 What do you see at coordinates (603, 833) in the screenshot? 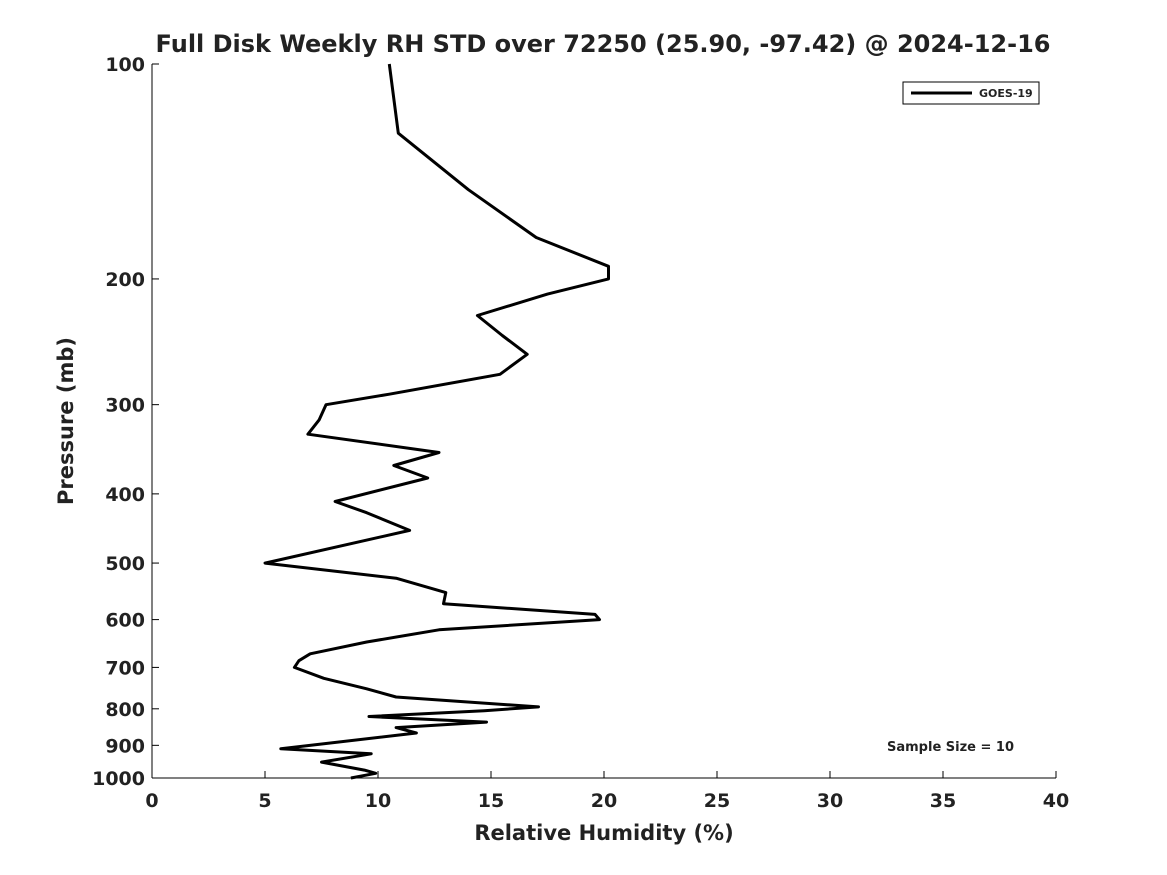
I see `x-axis-label: Relative Humidity (%)` at bounding box center [603, 833].